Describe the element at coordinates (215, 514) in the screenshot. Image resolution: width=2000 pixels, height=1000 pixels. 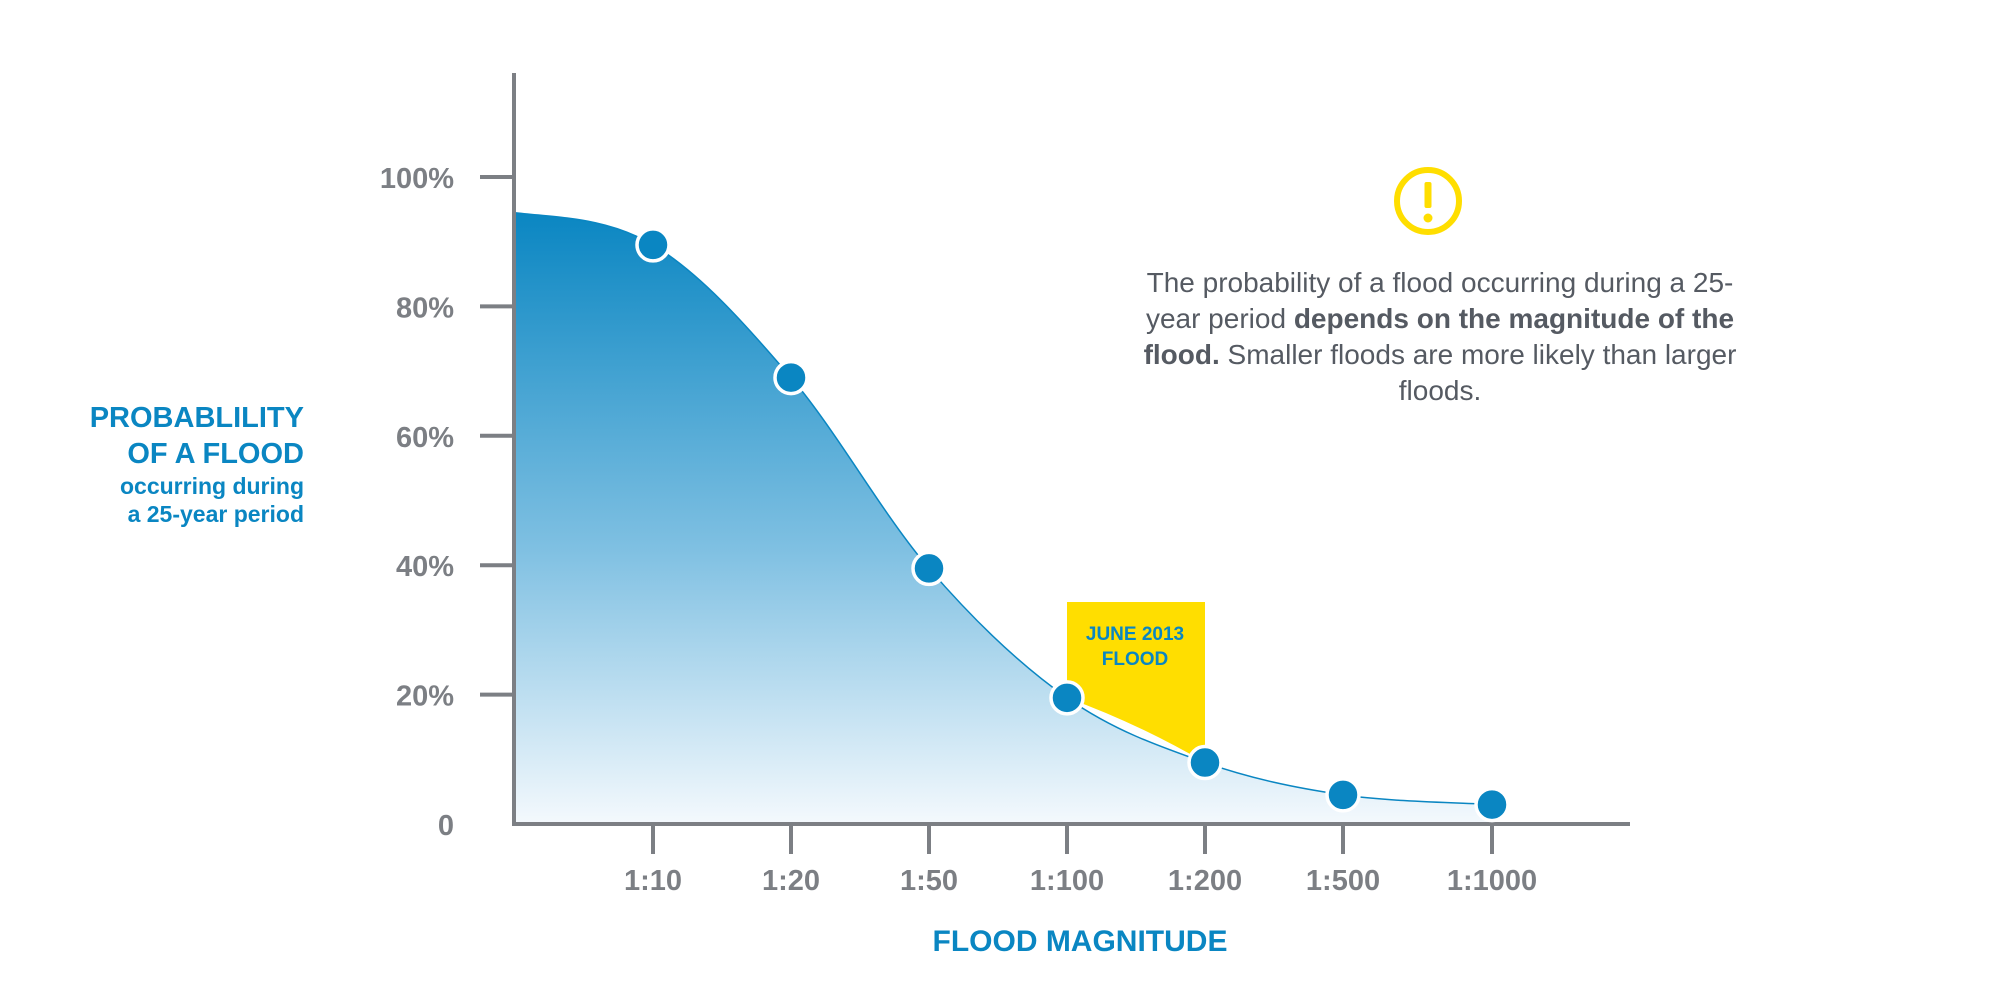
I see `y-axis-title-line4: a 25-year period` at that location.